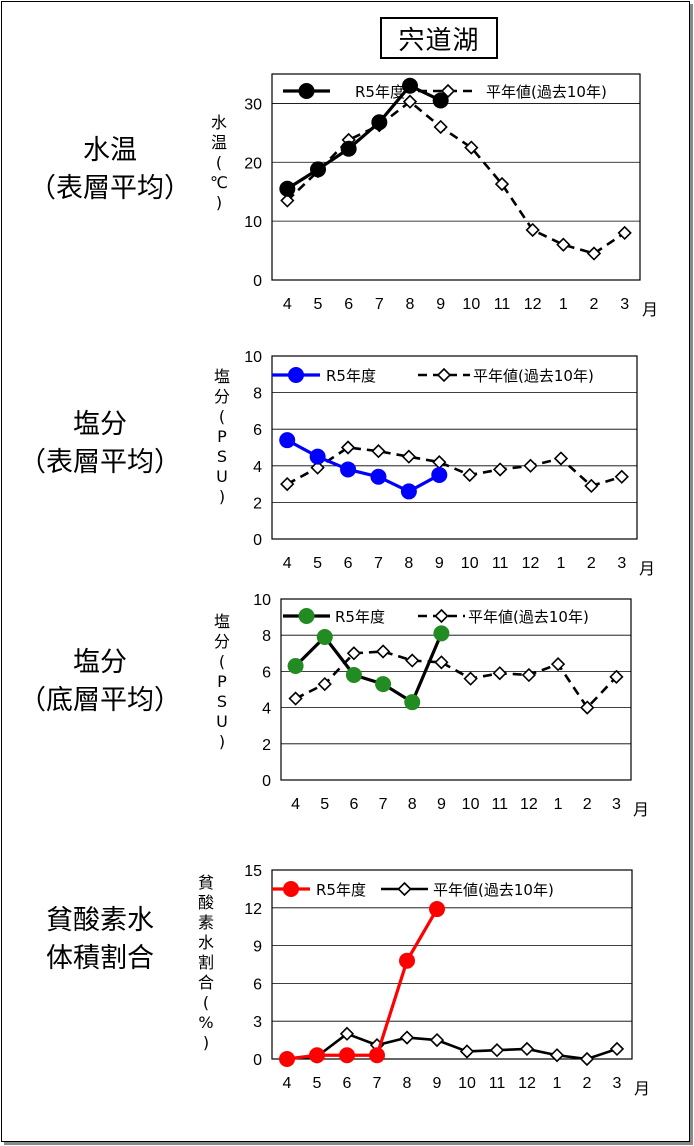 The width and height of the screenshot is (694, 1146). Describe the element at coordinates (100, 444) in the screenshot. I see `section-label-salinity-surface: 塩分 （表層平均）` at that location.